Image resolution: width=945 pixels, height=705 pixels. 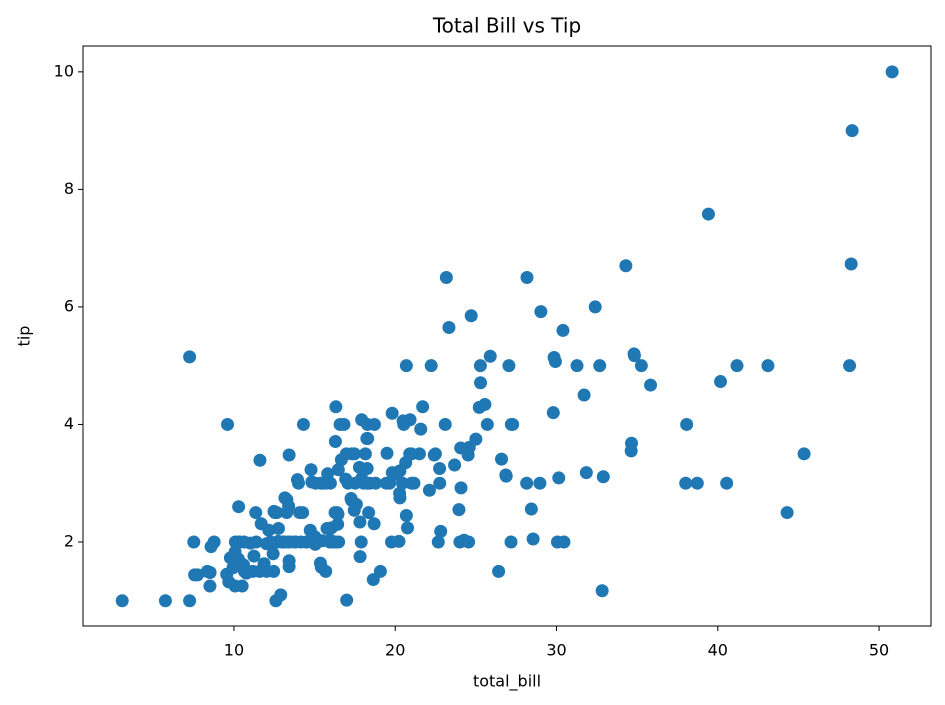 I want to click on x-tick-label: 40, so click(x=718, y=650).